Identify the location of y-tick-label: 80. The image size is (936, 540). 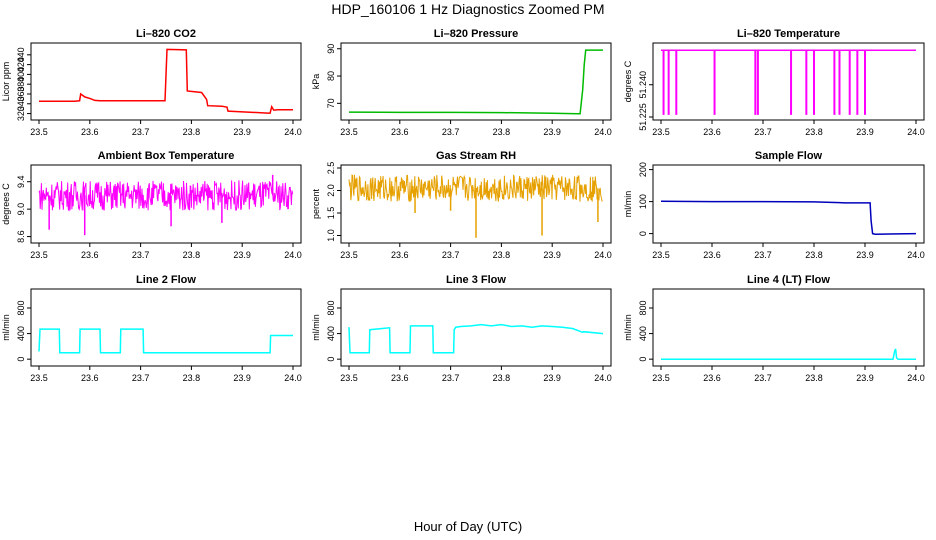
(331, 76).